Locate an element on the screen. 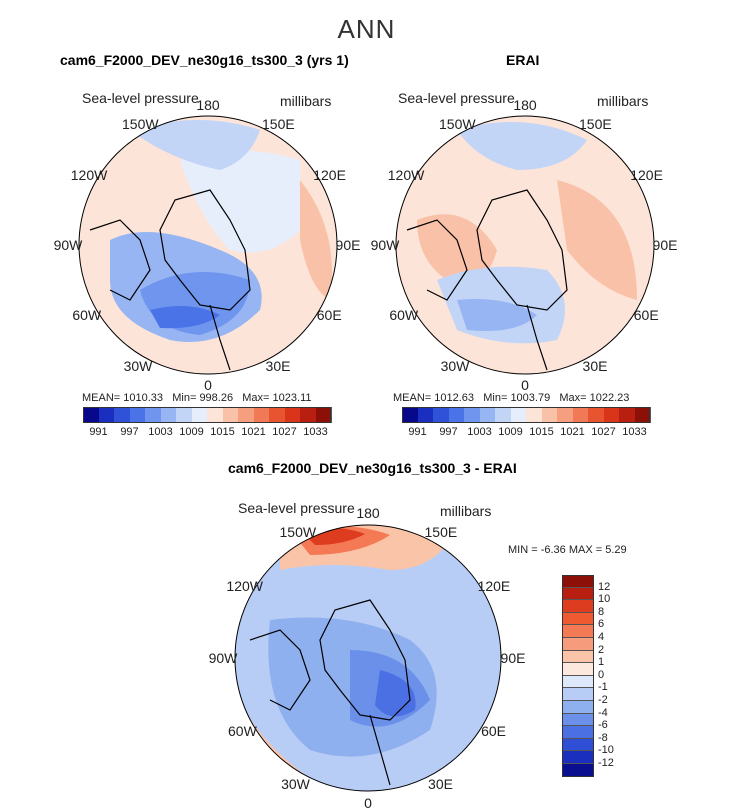 The width and height of the screenshot is (733, 811). panel3-stats: MIN = -6.36 MAX = 5.29 is located at coordinates (567, 550).